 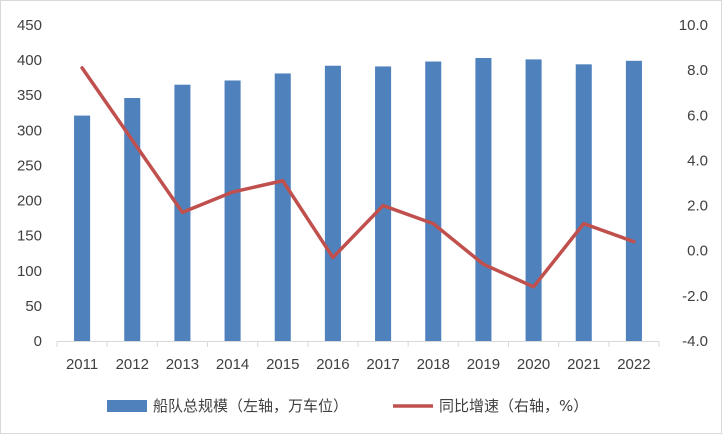 What do you see at coordinates (333, 203) in the screenshot?
I see `bar-2016` at bounding box center [333, 203].